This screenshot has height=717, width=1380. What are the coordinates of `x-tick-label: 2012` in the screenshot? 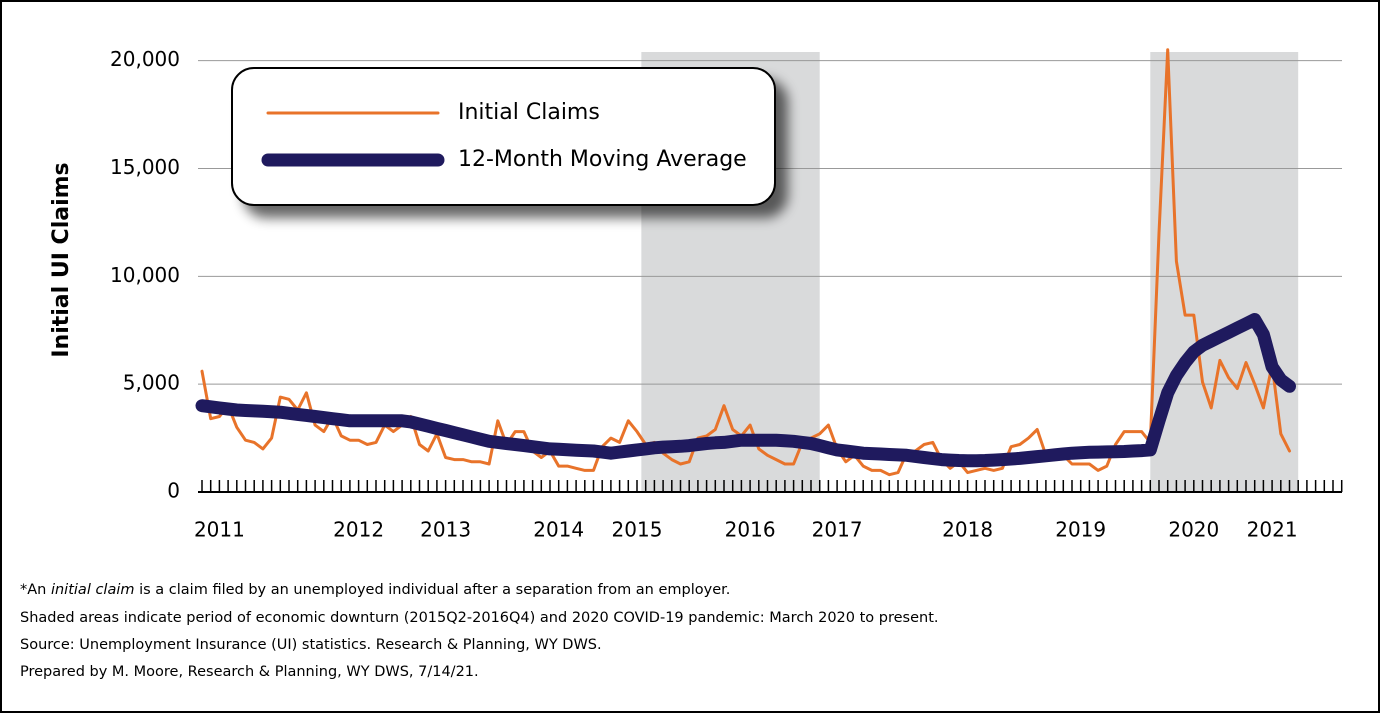 It's located at (358, 530).